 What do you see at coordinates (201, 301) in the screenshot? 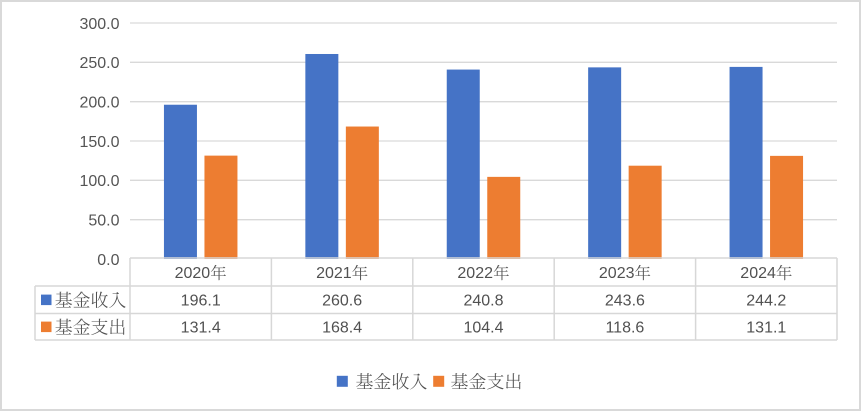
I see `svg-text: 196.1` at bounding box center [201, 301].